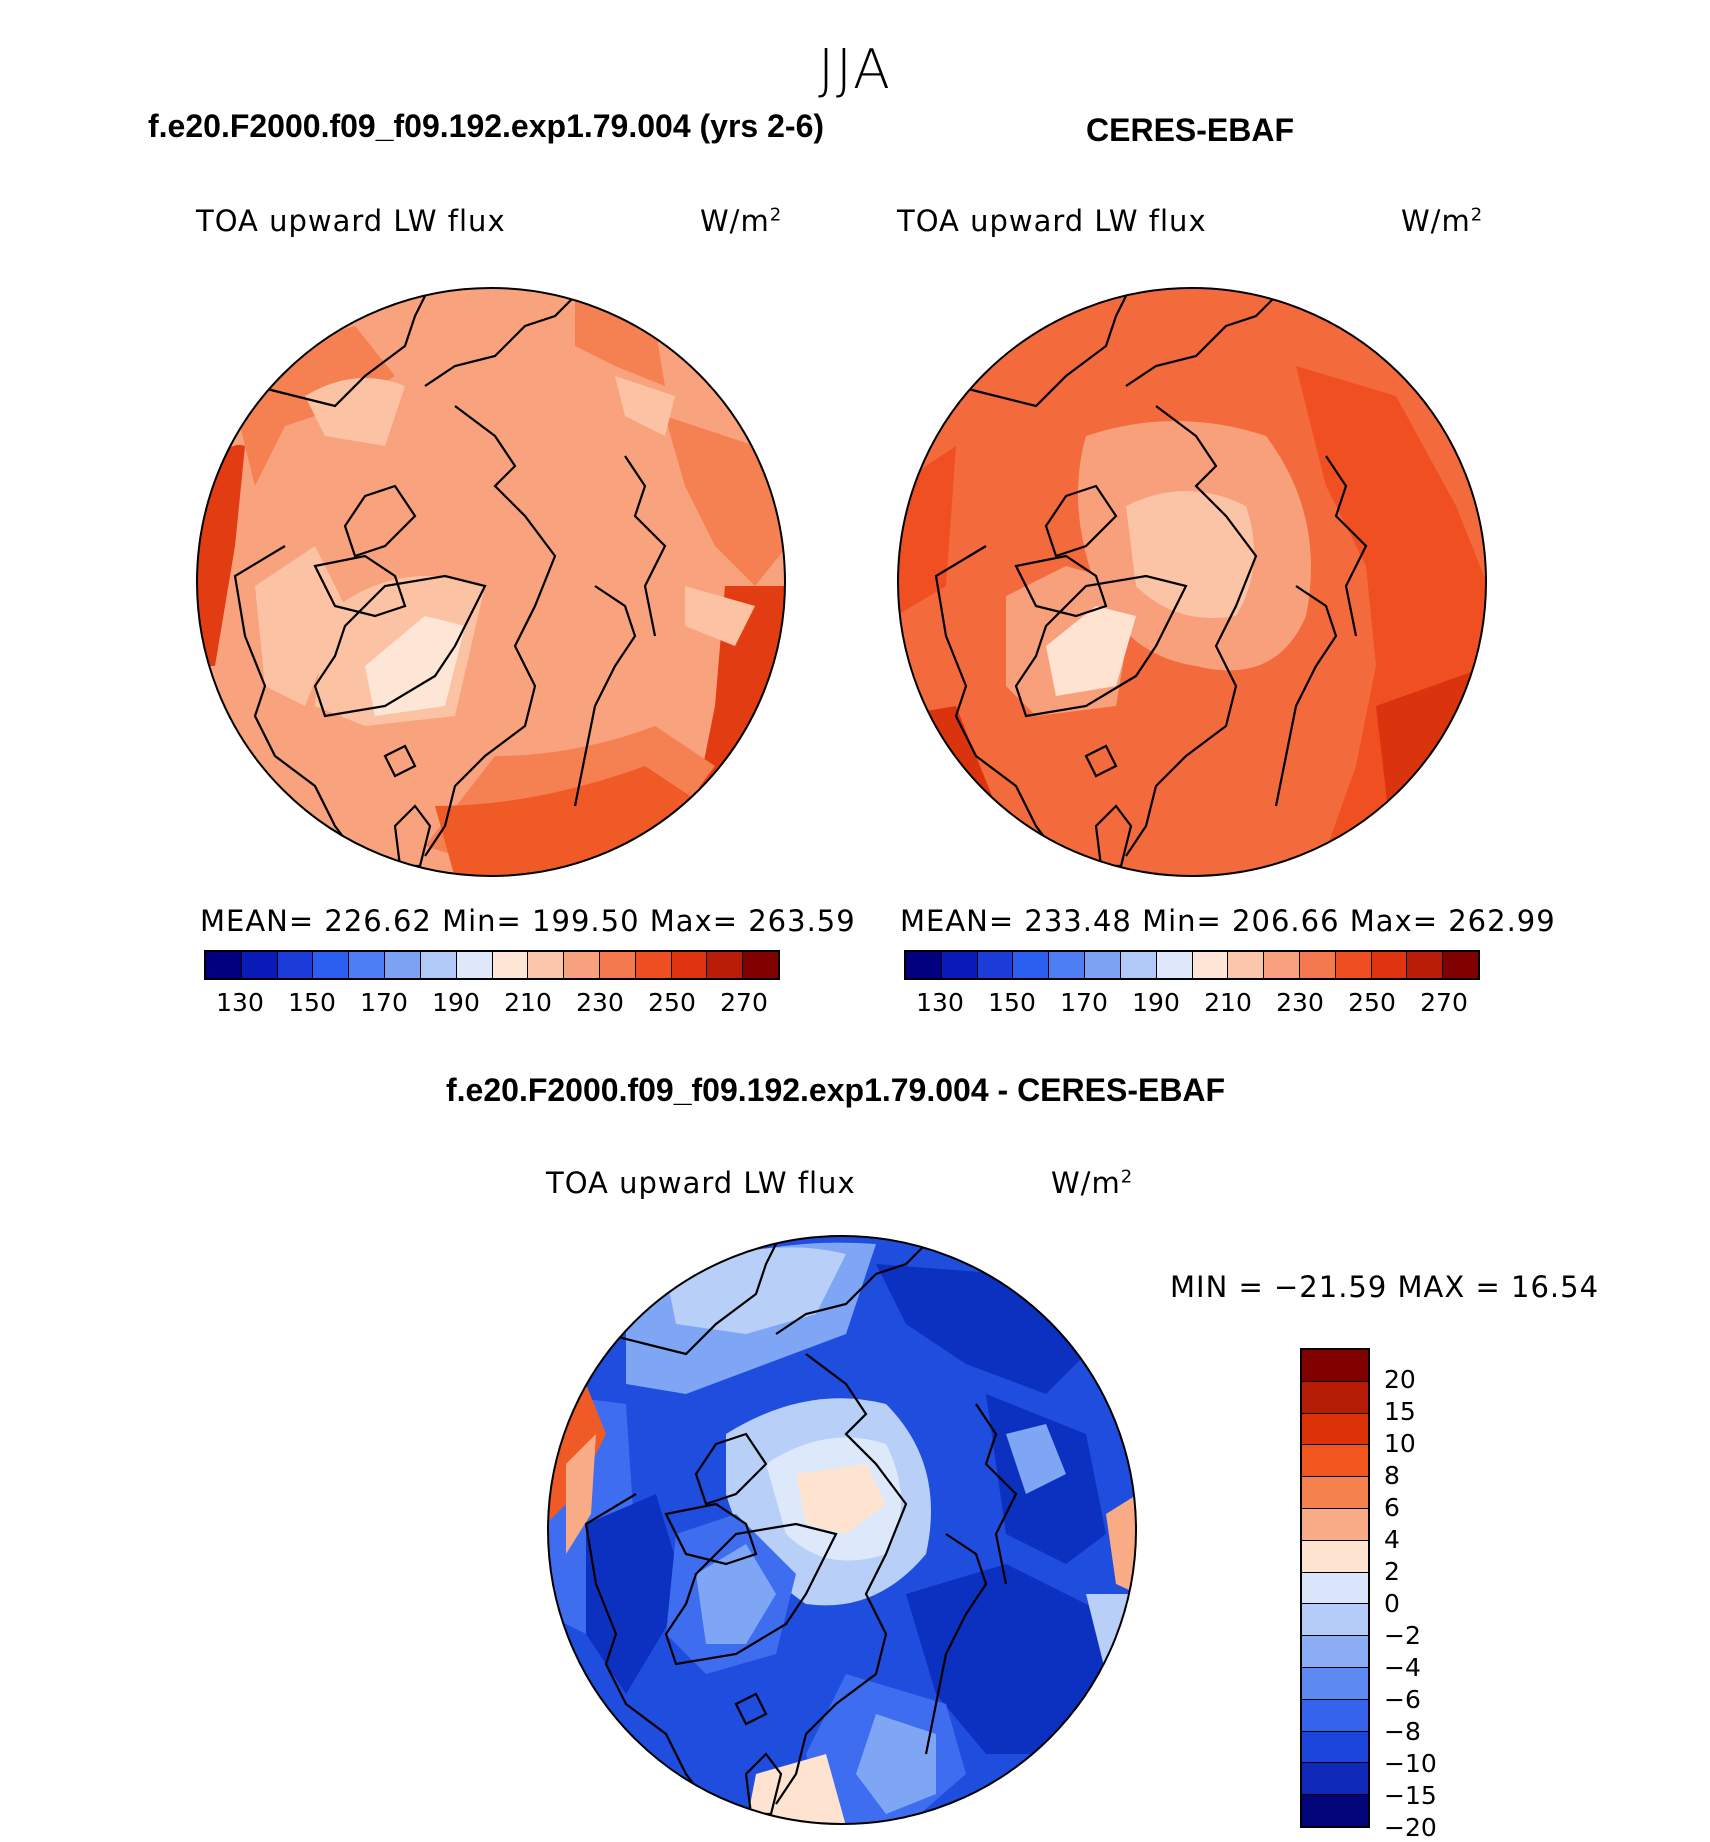 The width and height of the screenshot is (1710, 1842). What do you see at coordinates (1092, 1183) in the screenshot?
I see `diff-units-label: W/m2` at bounding box center [1092, 1183].